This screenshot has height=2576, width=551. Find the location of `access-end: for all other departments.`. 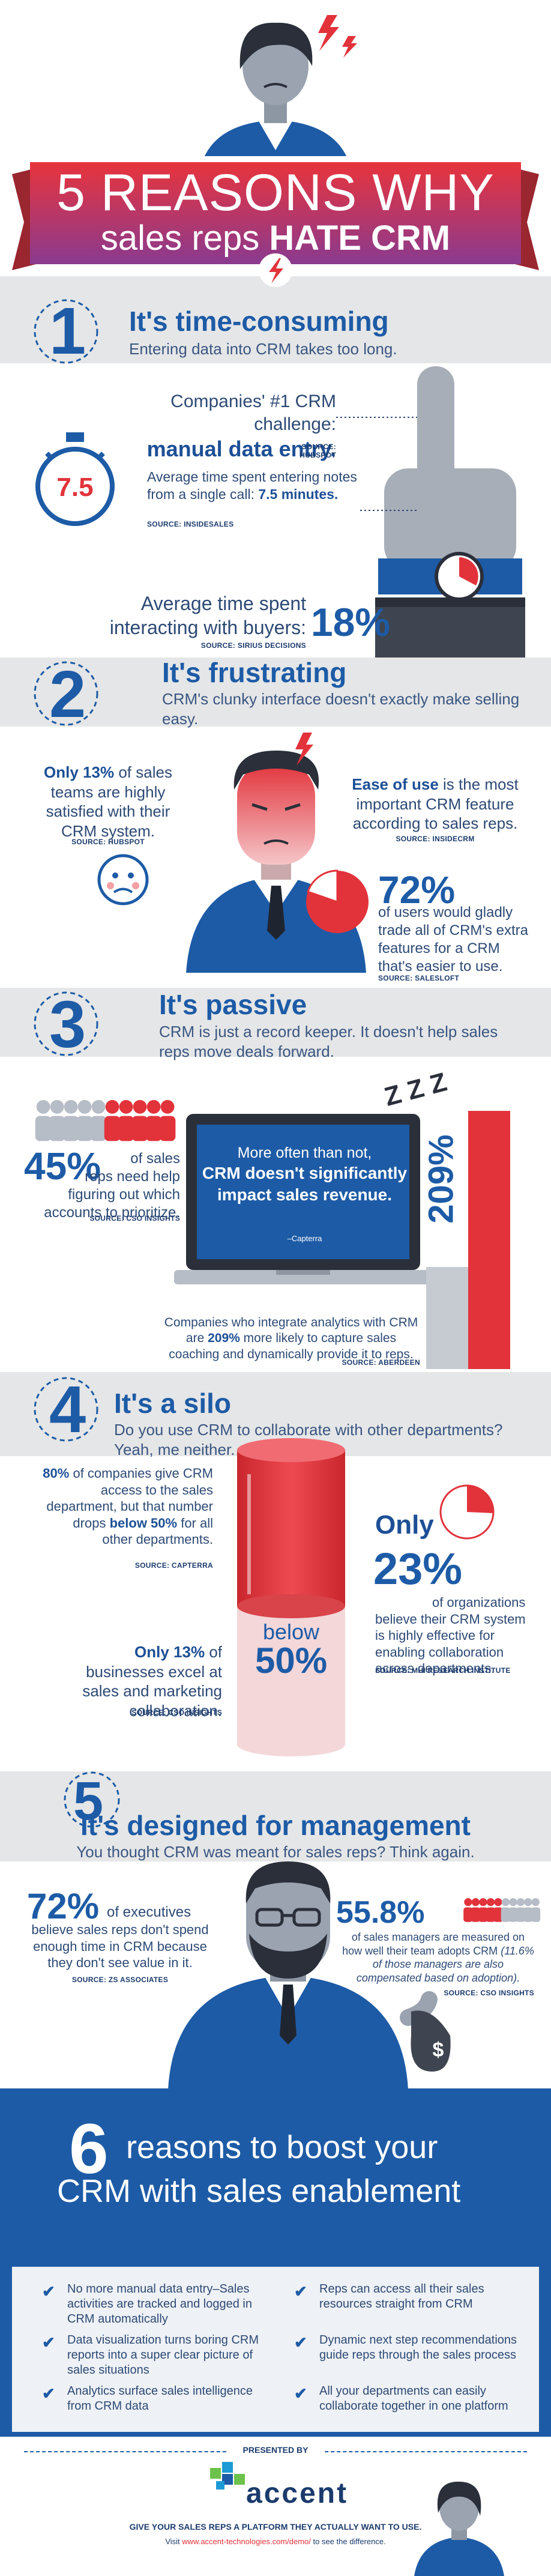

access-end: for all other departments. is located at coordinates (158, 1531).